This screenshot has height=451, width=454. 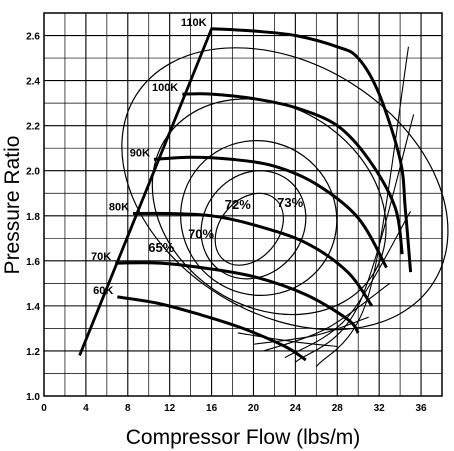 I want to click on efficiency-label: 73%, so click(x=290, y=202).